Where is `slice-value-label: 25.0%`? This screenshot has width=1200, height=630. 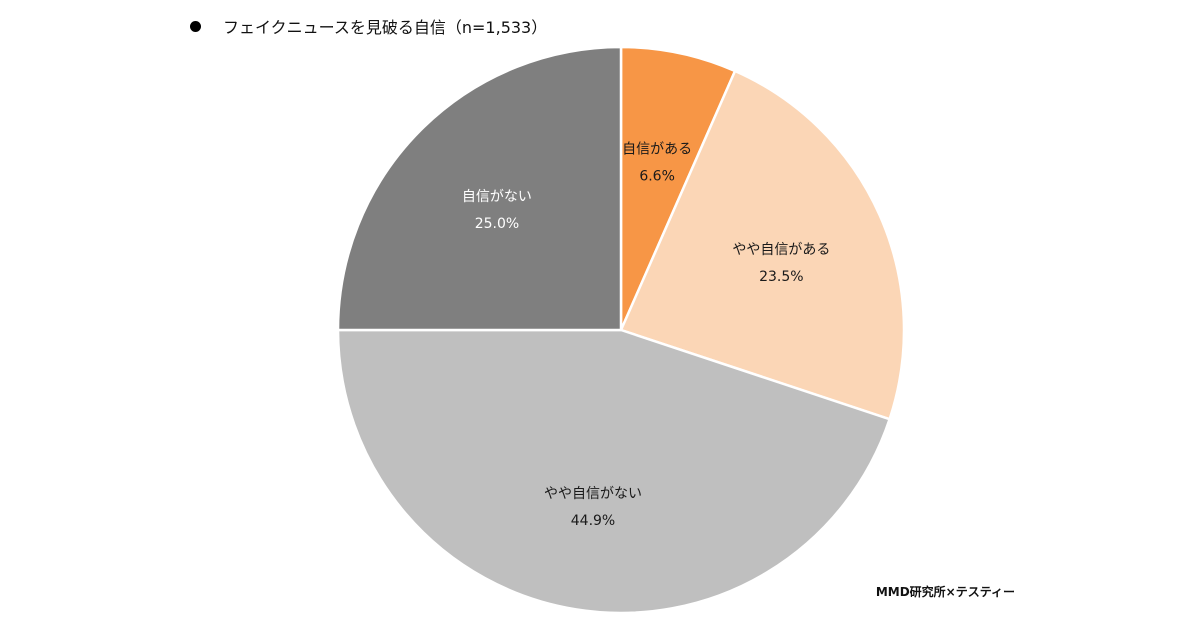 slice-value-label: 25.0% is located at coordinates (497, 224).